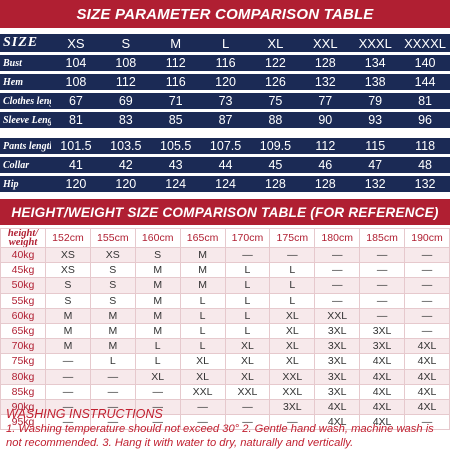  I want to click on size-param-value: 108, so click(76, 82).